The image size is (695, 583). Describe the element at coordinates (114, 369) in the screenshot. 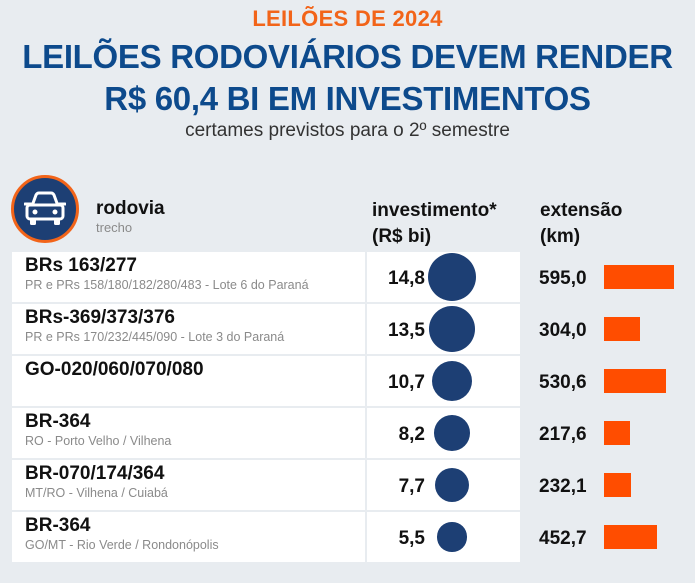

I see `road-name: GO-020/060/070/080` at that location.